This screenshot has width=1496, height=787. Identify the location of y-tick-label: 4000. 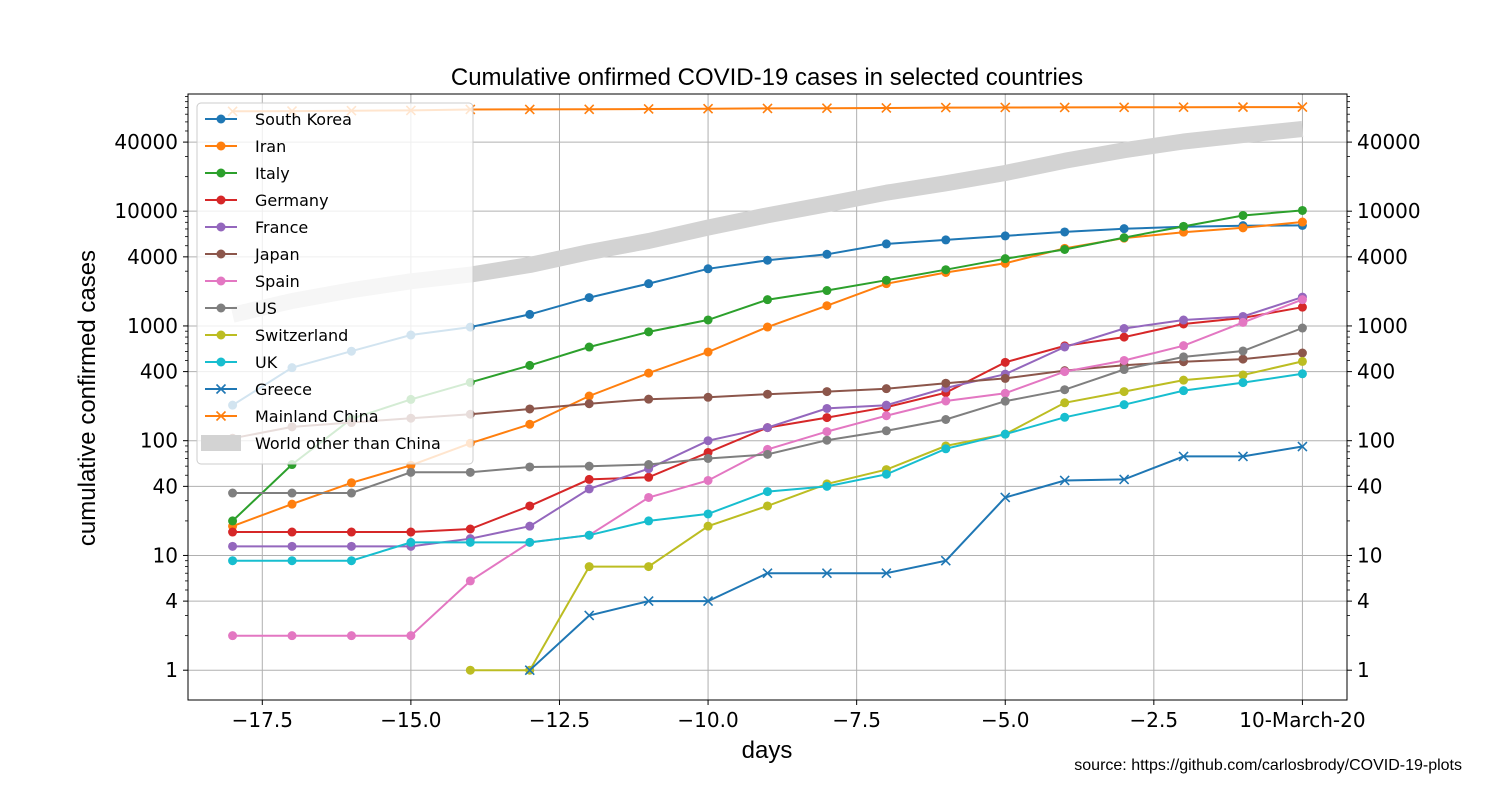
(152, 257).